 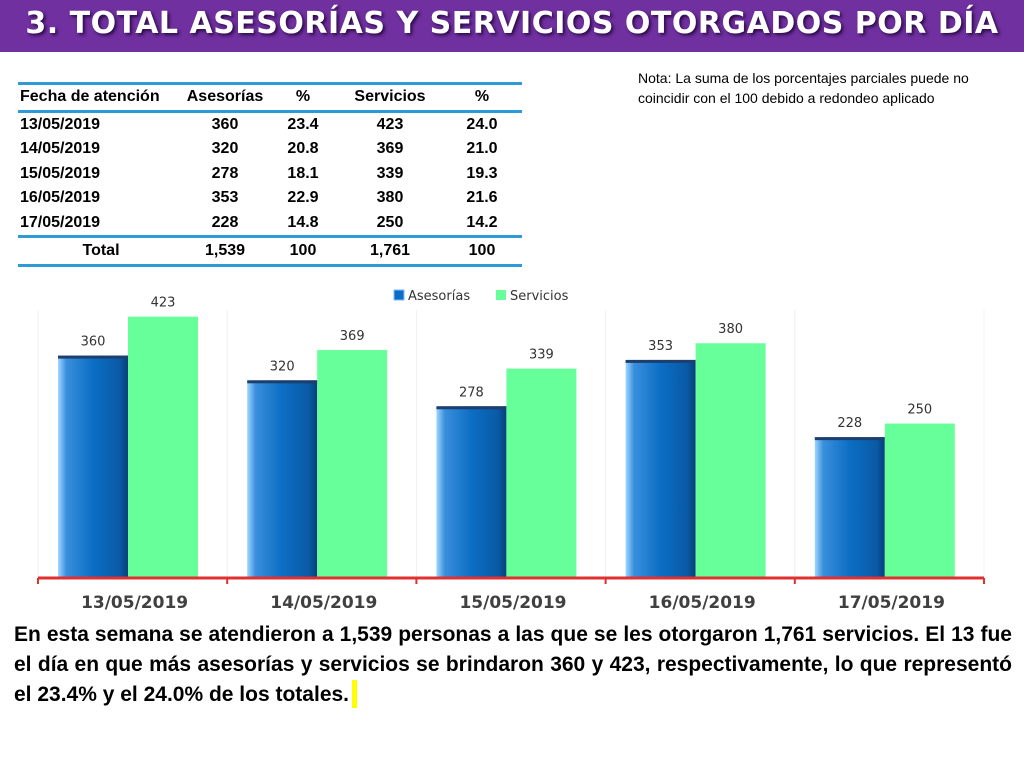 What do you see at coordinates (482, 97) in the screenshot?
I see `header-pct-servicios: %` at bounding box center [482, 97].